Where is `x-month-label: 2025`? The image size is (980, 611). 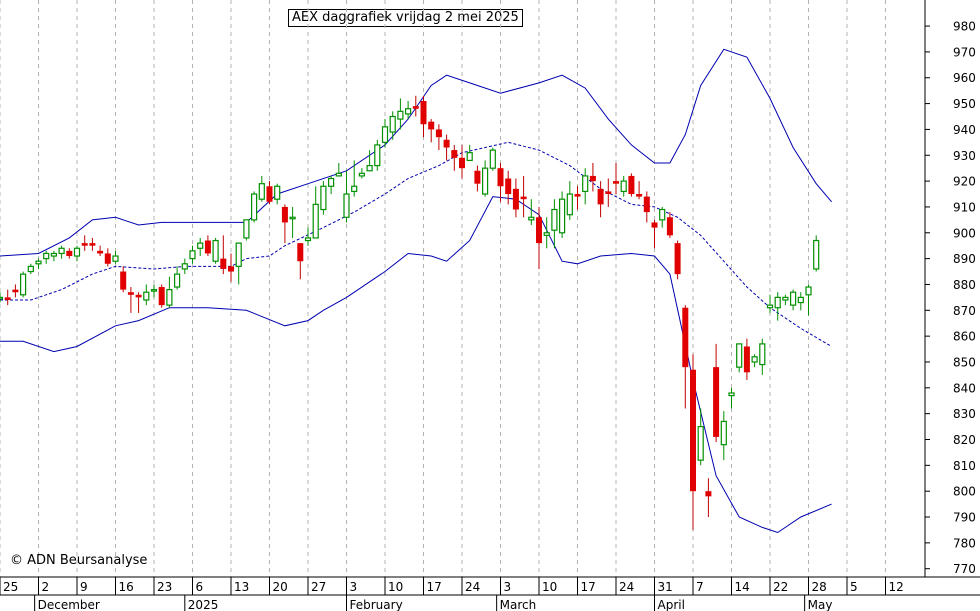
x-month-label: 2025 is located at coordinates (203, 604).